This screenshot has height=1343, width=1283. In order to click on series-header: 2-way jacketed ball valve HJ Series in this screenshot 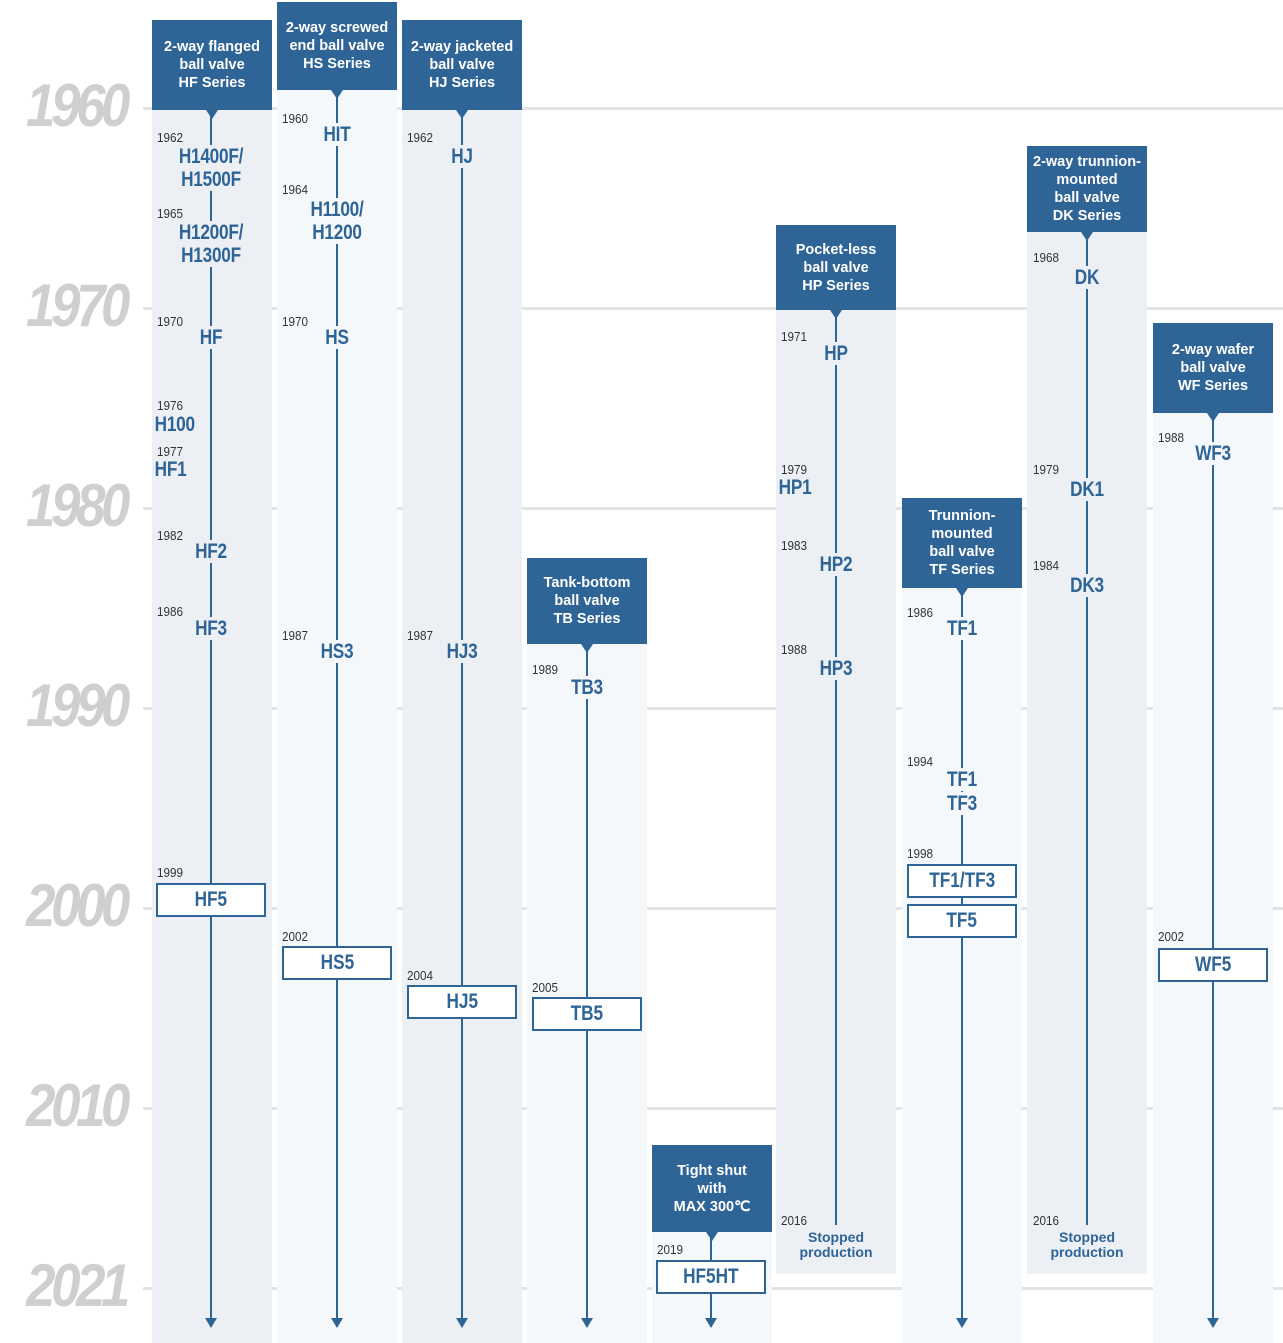, I will do `click(462, 69)`.